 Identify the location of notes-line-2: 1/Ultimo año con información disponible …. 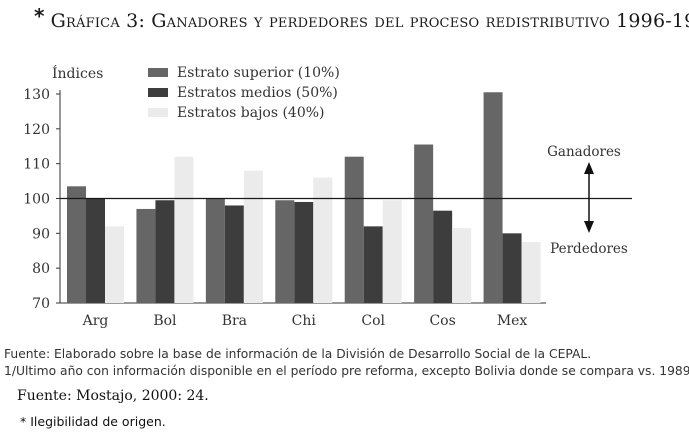
(346, 371).